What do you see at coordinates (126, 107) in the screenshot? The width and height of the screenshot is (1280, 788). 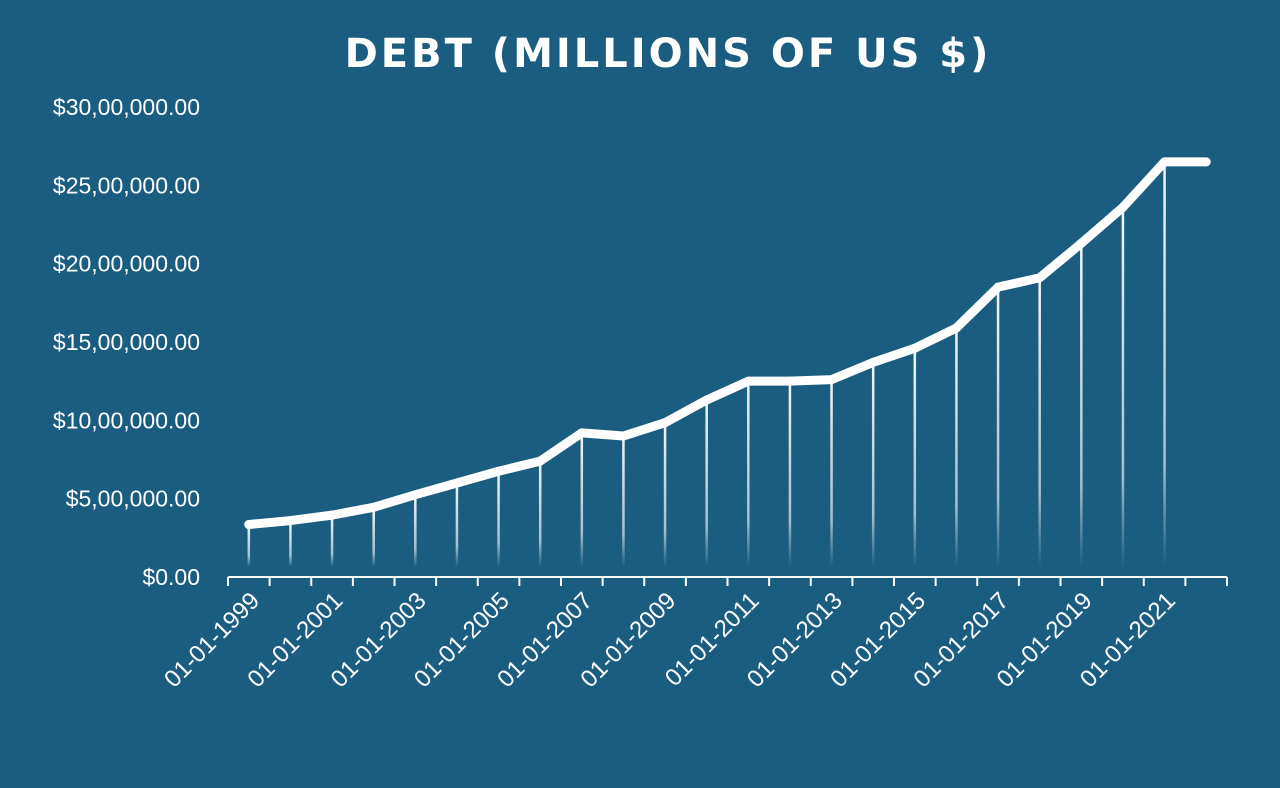 I see `y-tick-label: $30,00,000.00` at bounding box center [126, 107].